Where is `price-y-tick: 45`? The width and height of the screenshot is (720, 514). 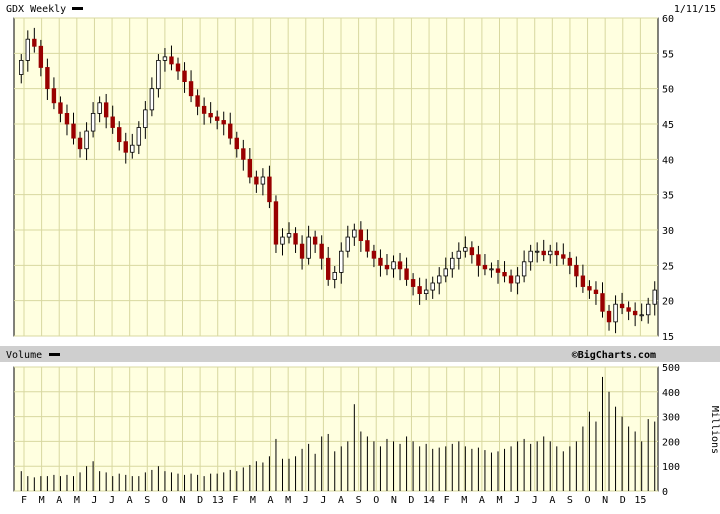
price-y-tick: 45 is located at coordinates (668, 125).